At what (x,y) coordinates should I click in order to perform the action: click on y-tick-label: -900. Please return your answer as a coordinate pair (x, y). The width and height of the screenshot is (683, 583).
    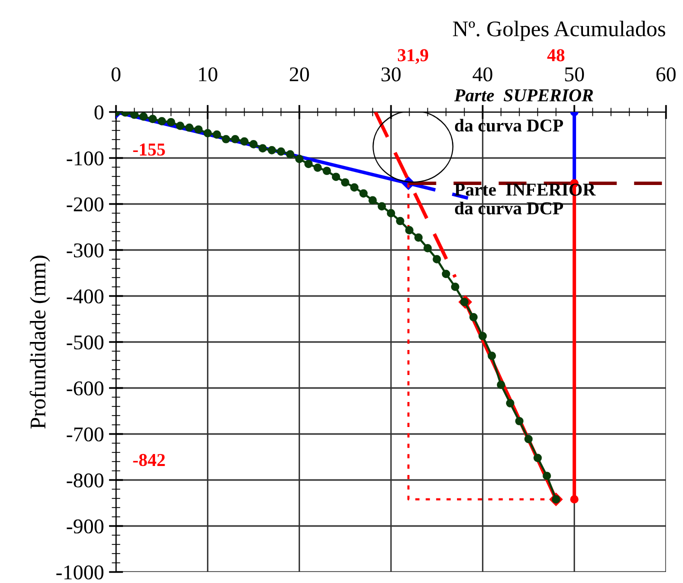
    Looking at the image, I should click on (85, 526).